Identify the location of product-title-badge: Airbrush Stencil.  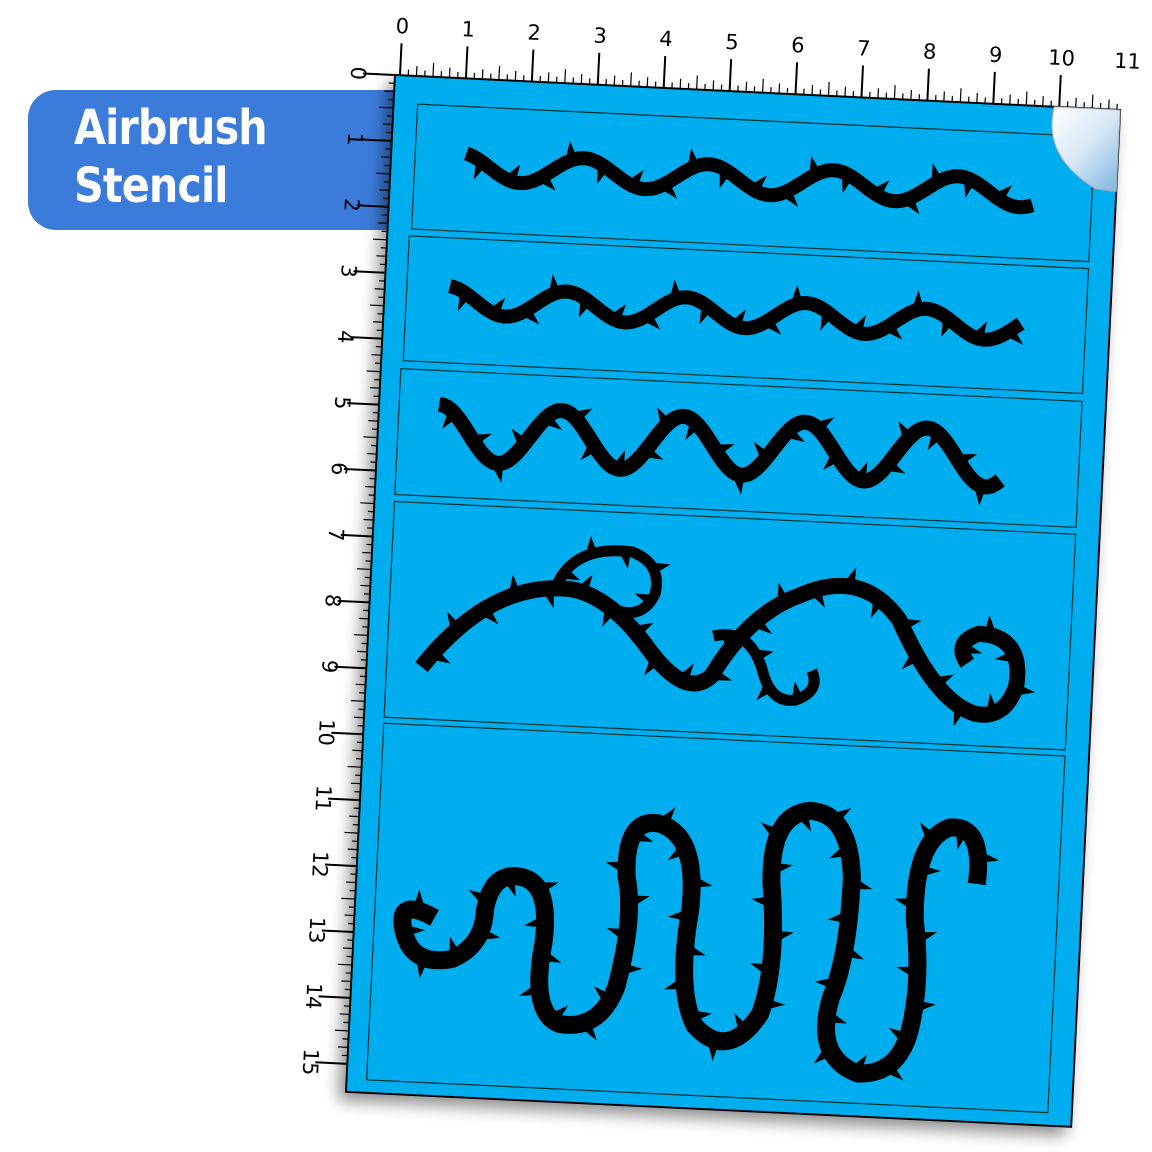
(218, 160).